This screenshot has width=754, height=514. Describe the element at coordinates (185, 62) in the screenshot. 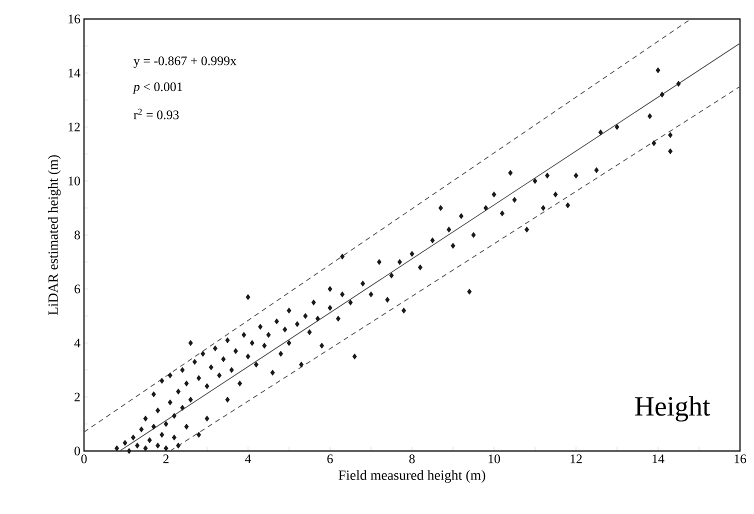

I see `annotation: y = -0.867 + 0.999x` at that location.